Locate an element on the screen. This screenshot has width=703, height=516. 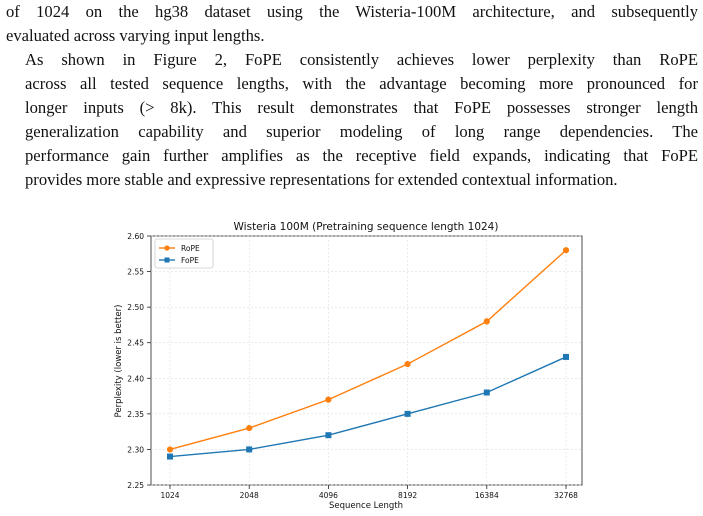
y-tick-label: 2.45 is located at coordinates (135, 343).